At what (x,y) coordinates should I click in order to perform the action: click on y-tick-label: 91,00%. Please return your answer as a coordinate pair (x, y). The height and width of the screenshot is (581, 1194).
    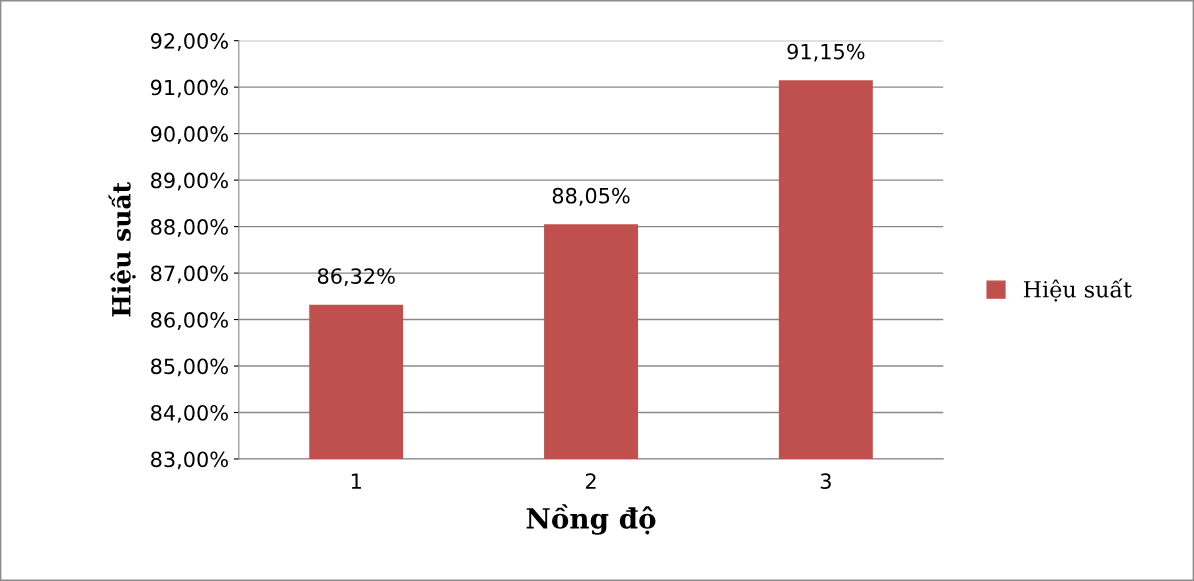
    Looking at the image, I should click on (189, 88).